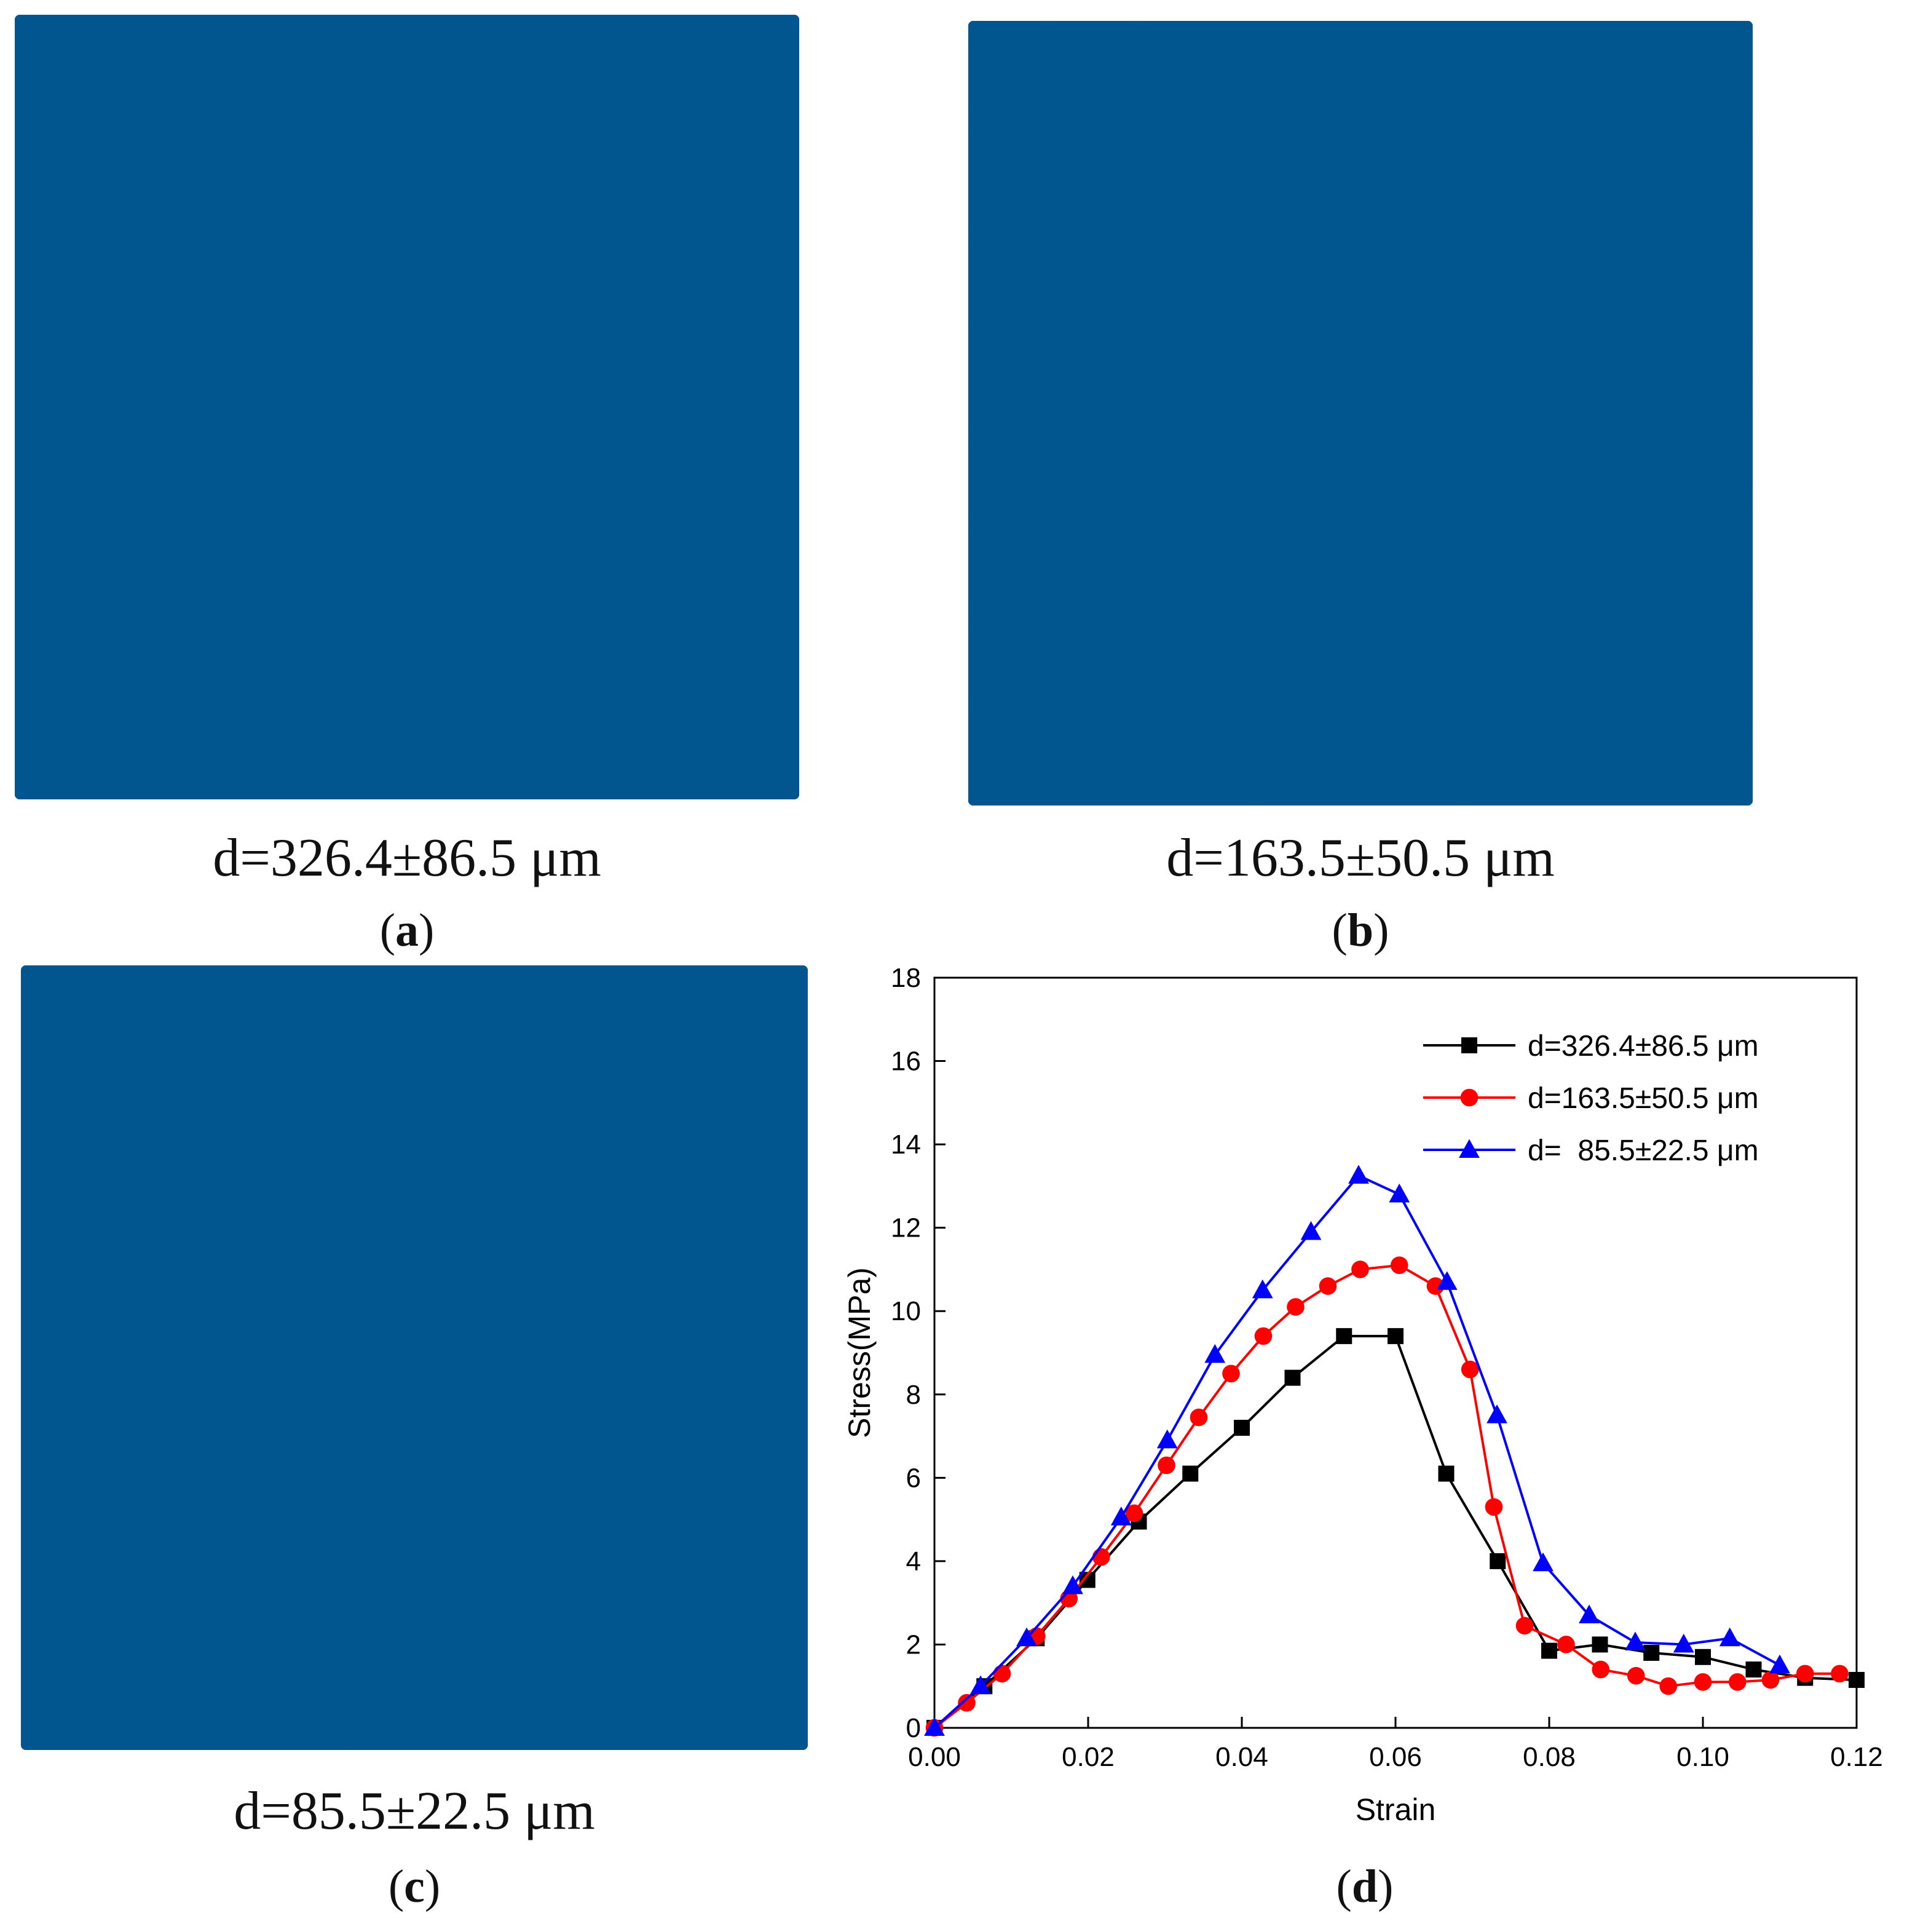  What do you see at coordinates (1644, 1046) in the screenshot?
I see `legend-label: d=326.4±86.5 μm` at bounding box center [1644, 1046].